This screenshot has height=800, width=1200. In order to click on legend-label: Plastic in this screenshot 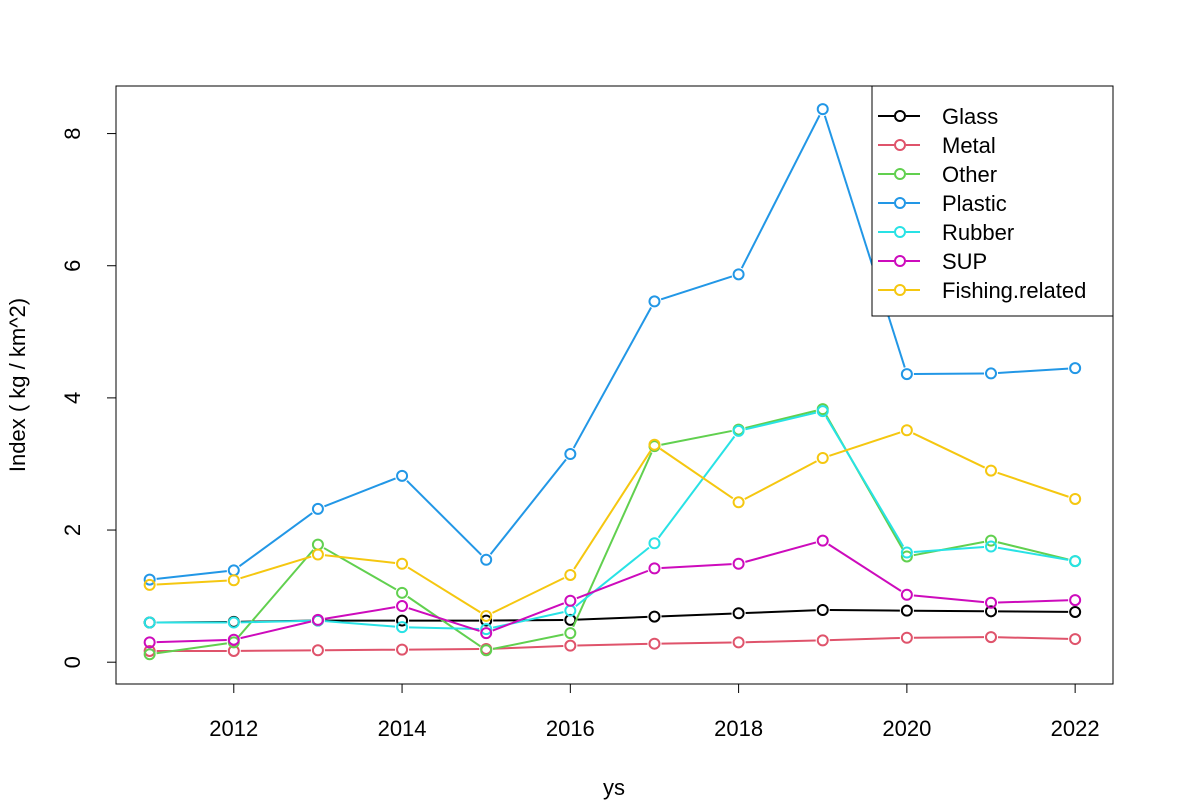, I will do `click(974, 203)`.